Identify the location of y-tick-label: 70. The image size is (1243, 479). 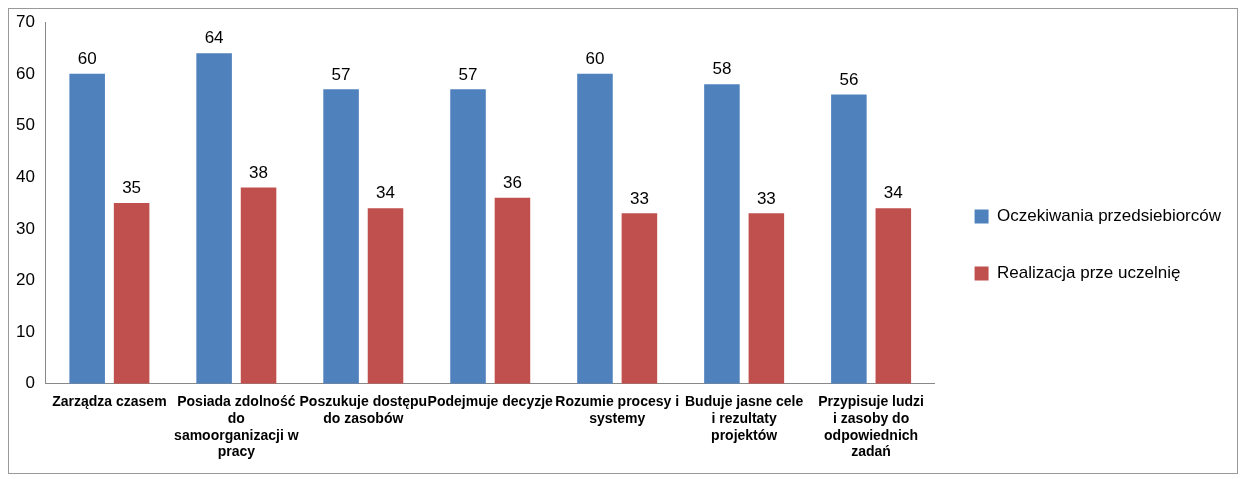
(25, 21).